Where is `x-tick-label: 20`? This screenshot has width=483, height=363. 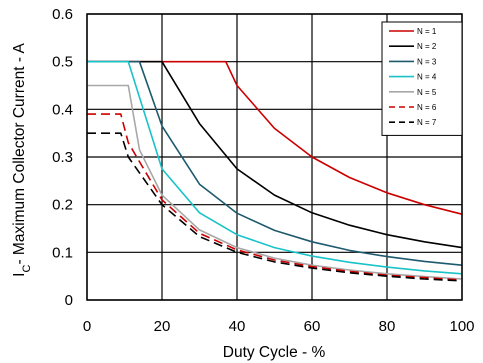
x-tick-label: 20 is located at coordinates (162, 326).